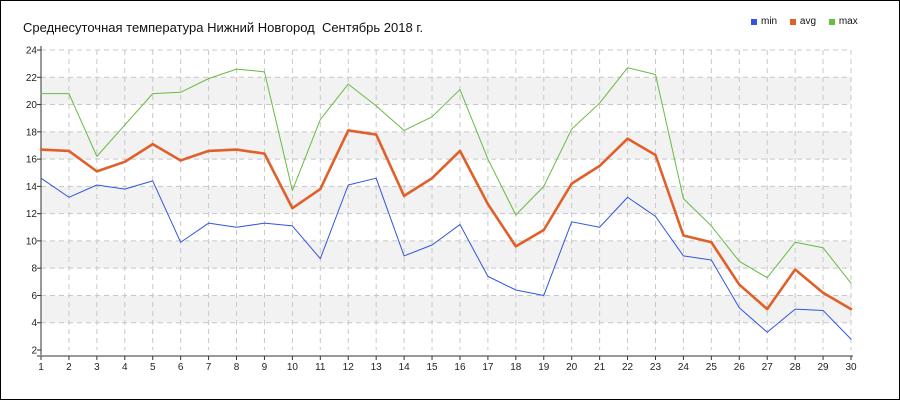 This screenshot has width=900, height=400. Describe the element at coordinates (209, 367) in the screenshot. I see `x-tick-label: 7` at that location.